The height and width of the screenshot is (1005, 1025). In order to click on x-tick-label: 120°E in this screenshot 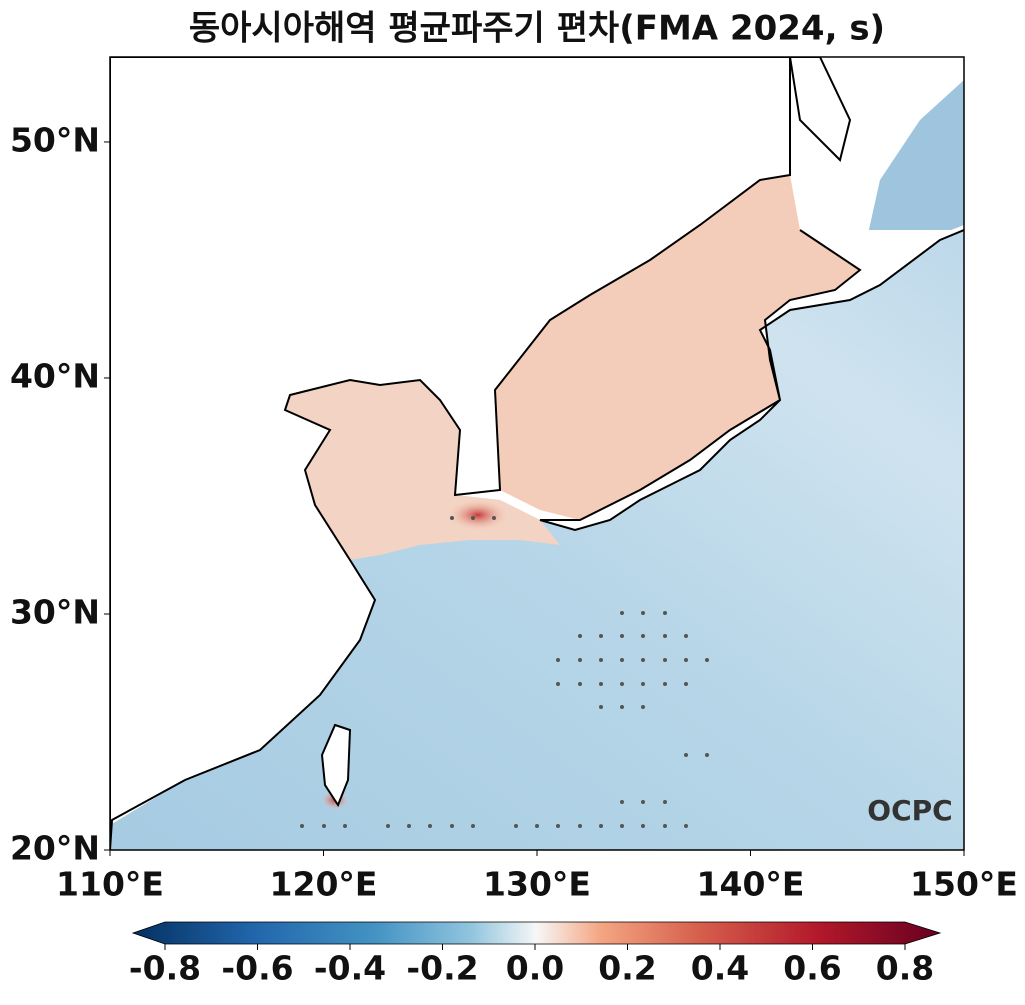, I will do `click(324, 884)`.